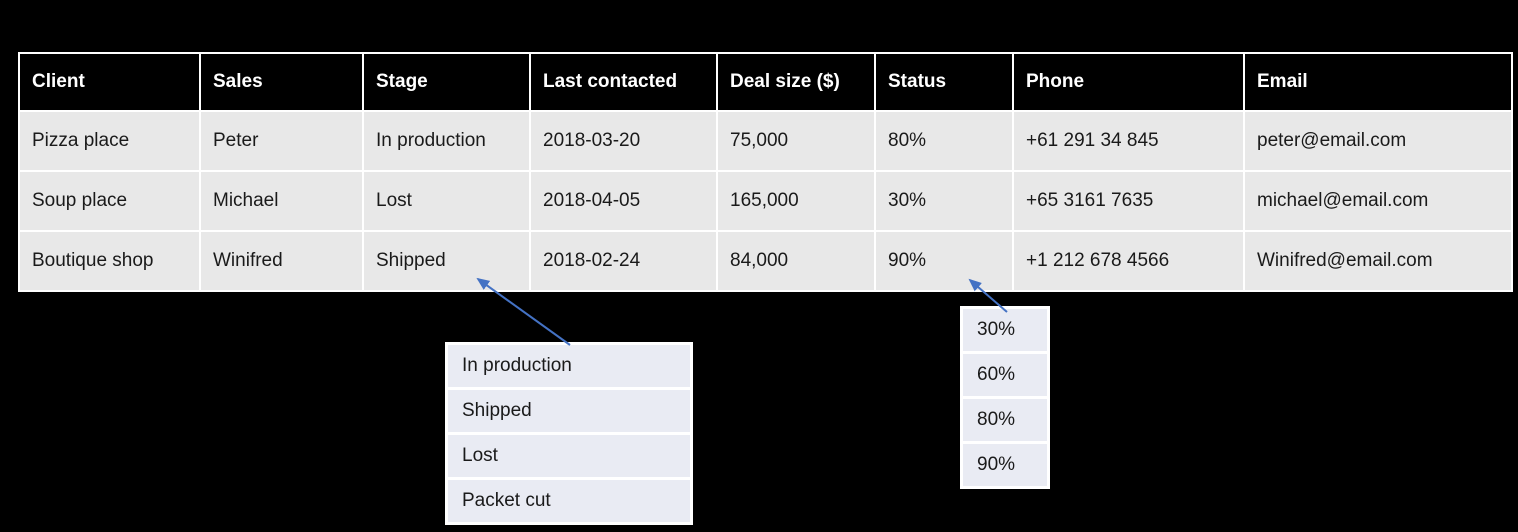  Describe the element at coordinates (796, 82) in the screenshot. I see `column-header-deal-size: Deal size ($)` at that location.